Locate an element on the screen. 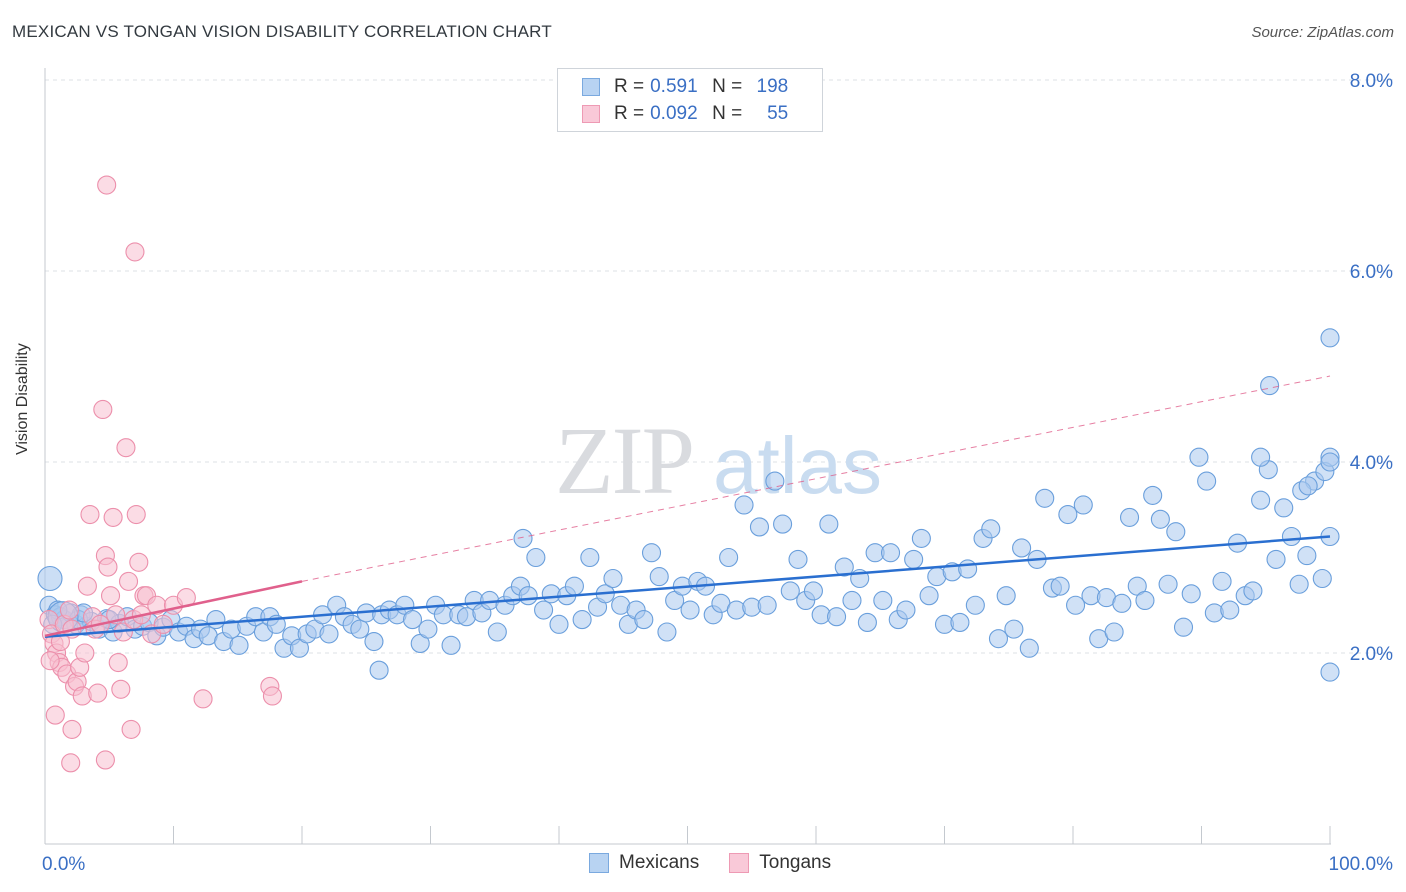 This screenshot has width=1406, height=892. legend: R = 0.591 N = 198 R = 0.092 N = 55 is located at coordinates (690, 100).